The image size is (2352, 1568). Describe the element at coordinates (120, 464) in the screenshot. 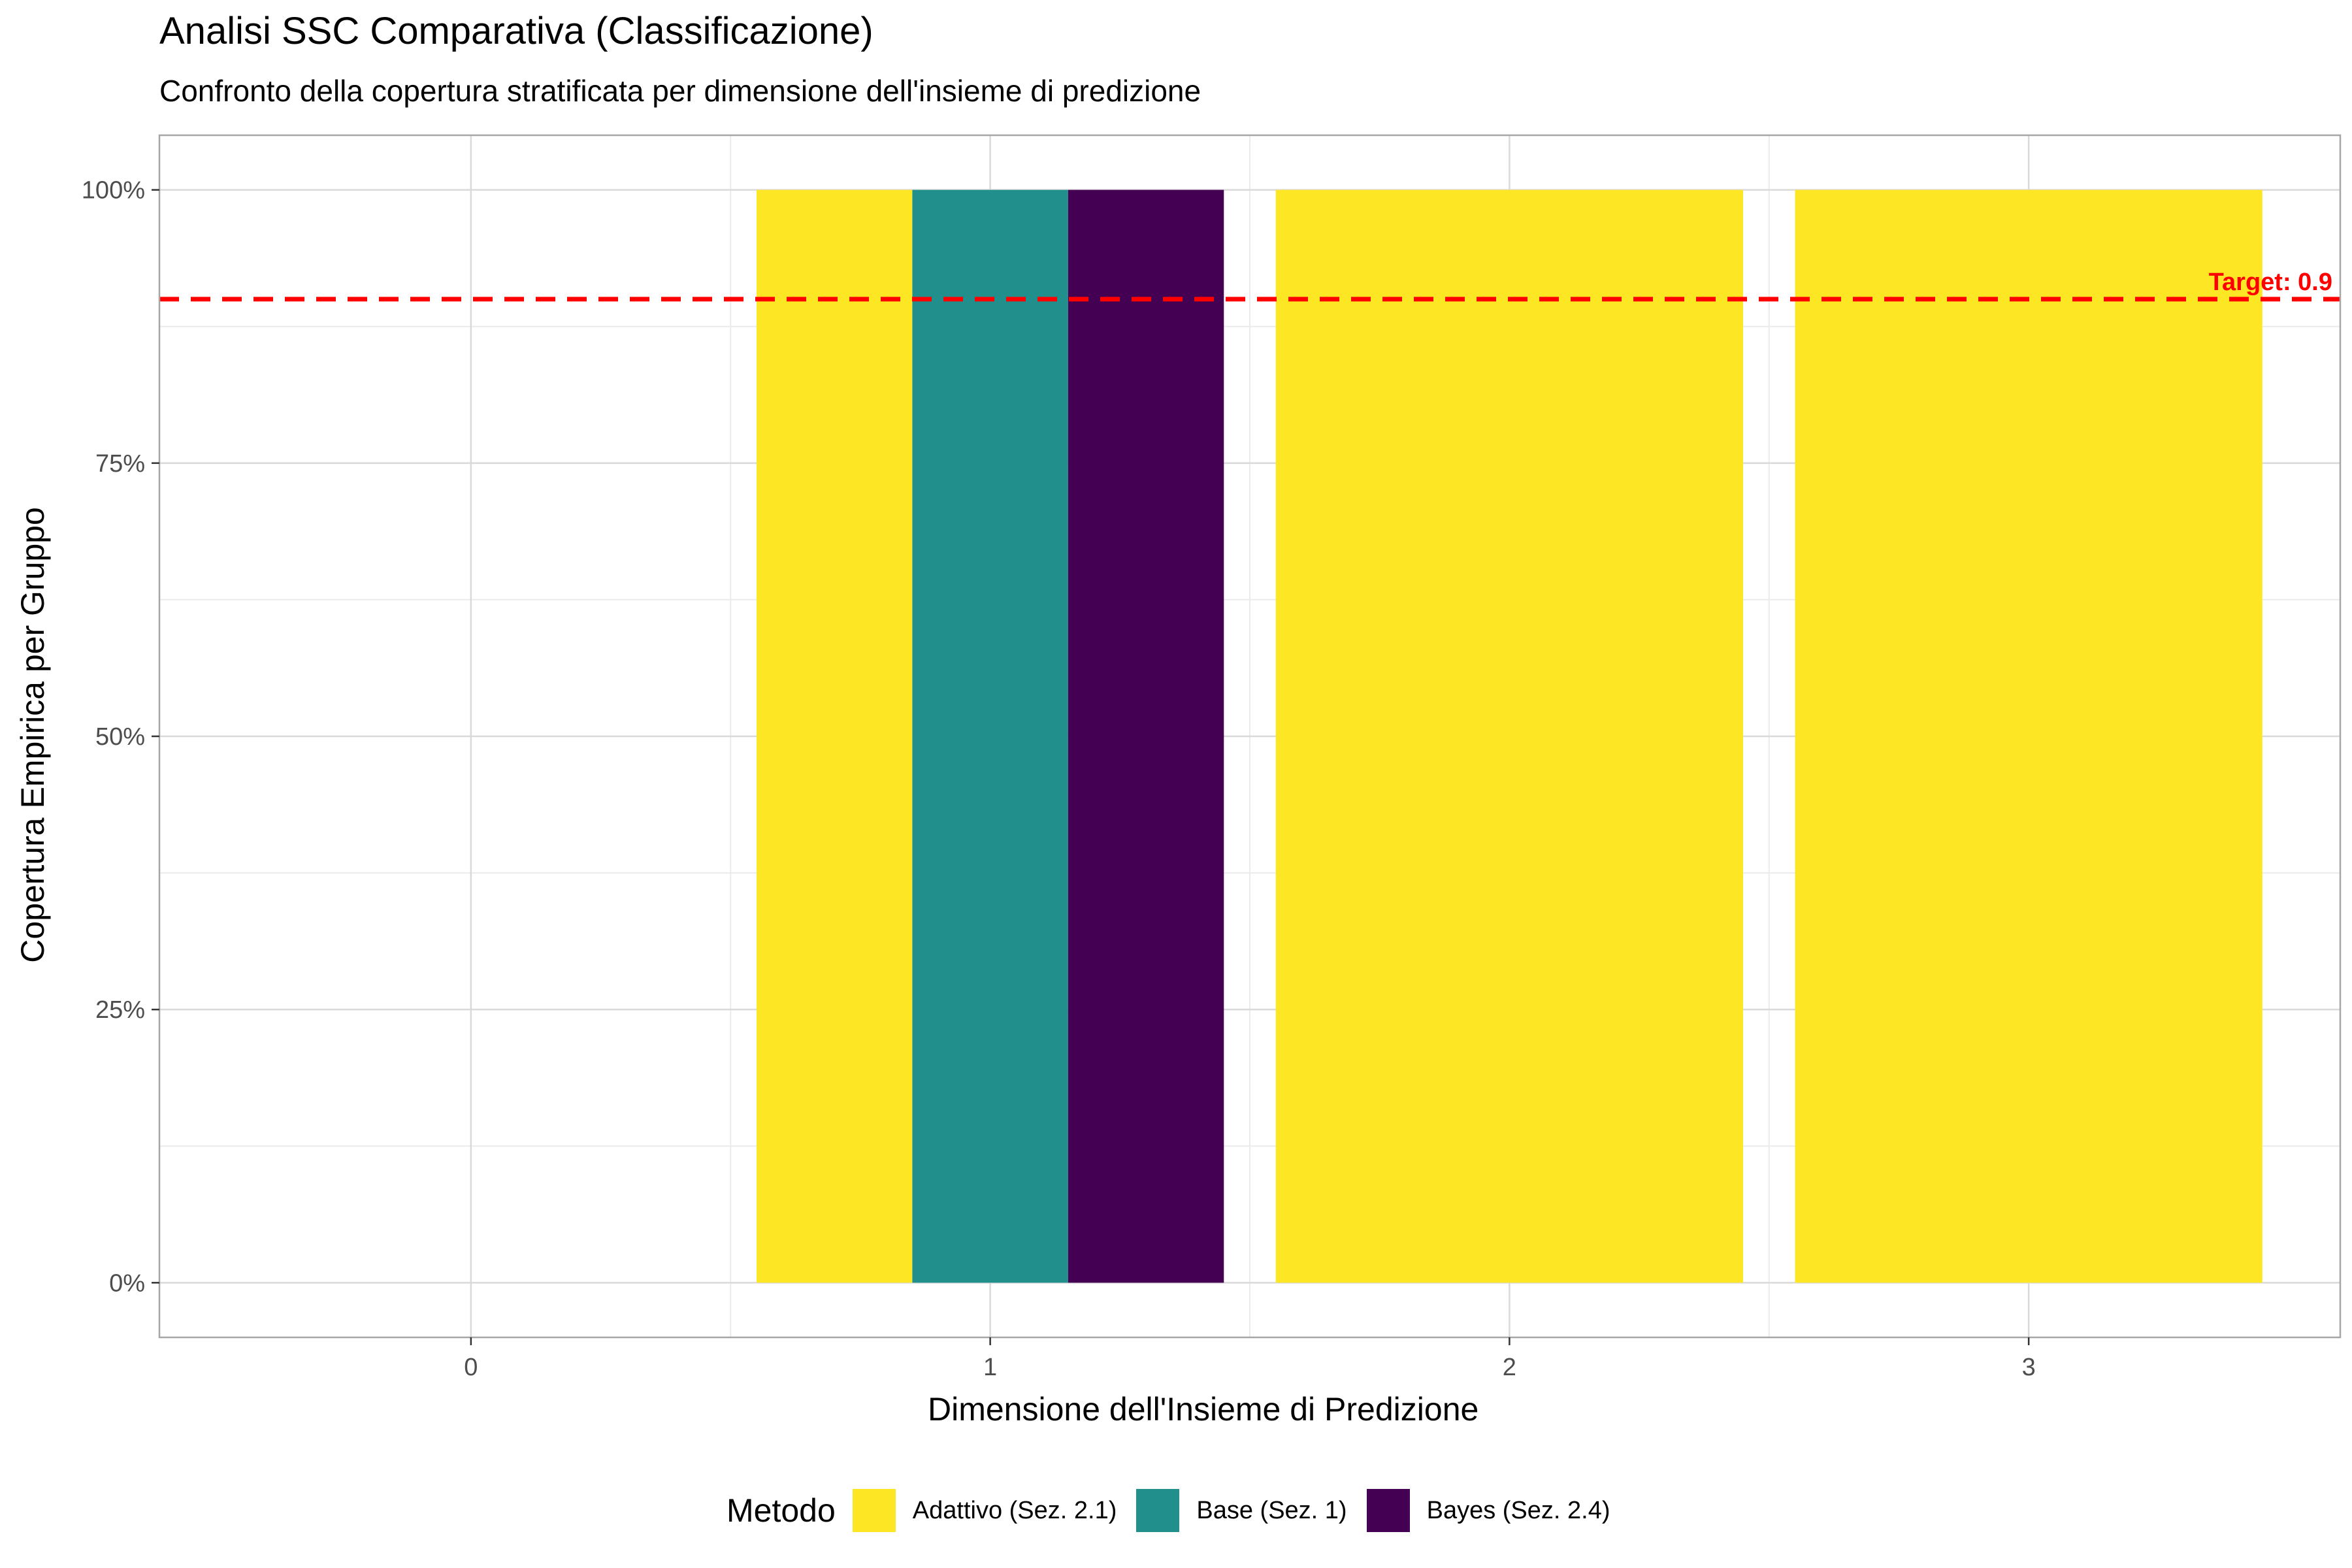

I see `y-tick-label: 75%` at that location.